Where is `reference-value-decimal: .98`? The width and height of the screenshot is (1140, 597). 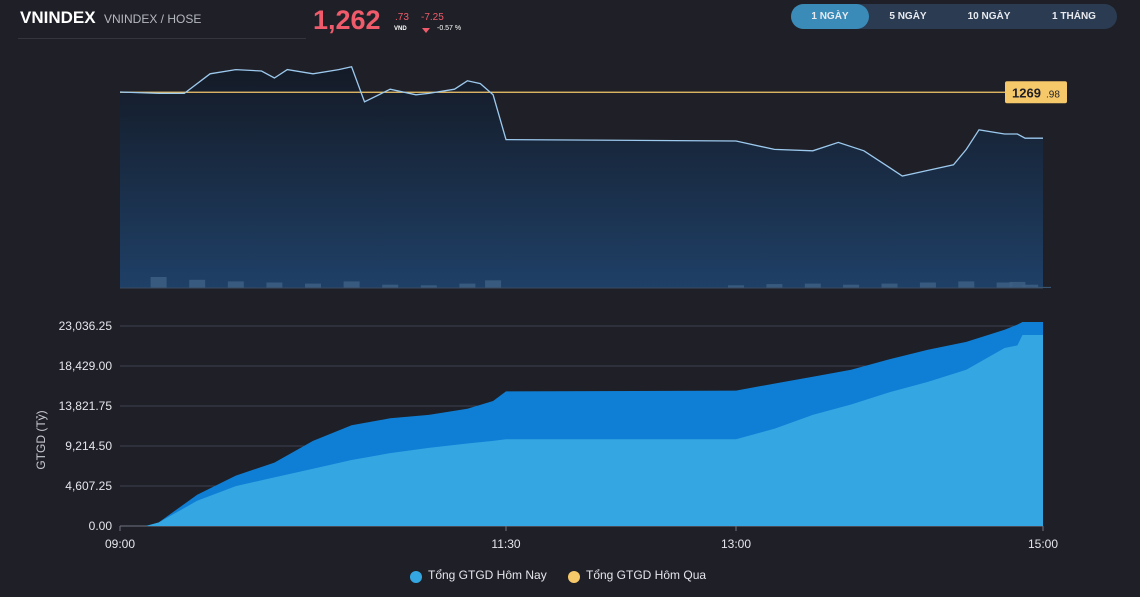
reference-value-decimal: .98 is located at coordinates (1053, 94).